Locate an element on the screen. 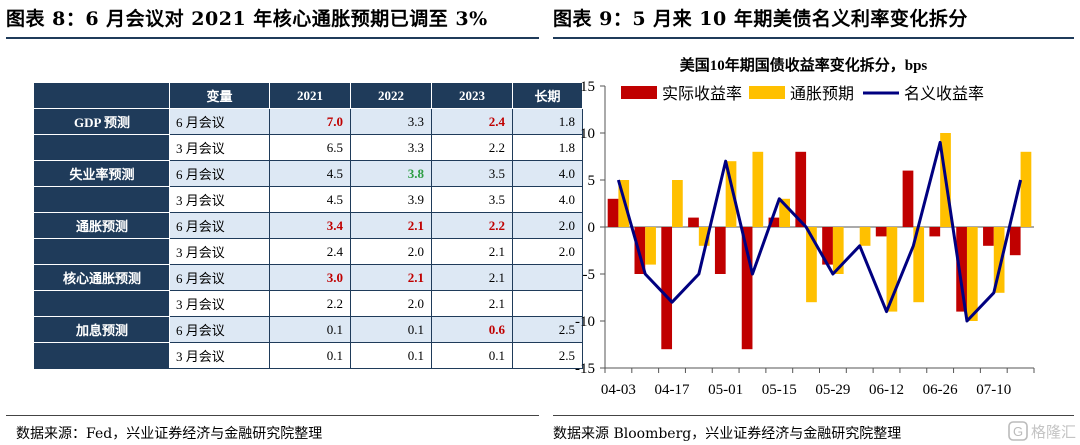  table-header-cell: 变量 is located at coordinates (219, 95).